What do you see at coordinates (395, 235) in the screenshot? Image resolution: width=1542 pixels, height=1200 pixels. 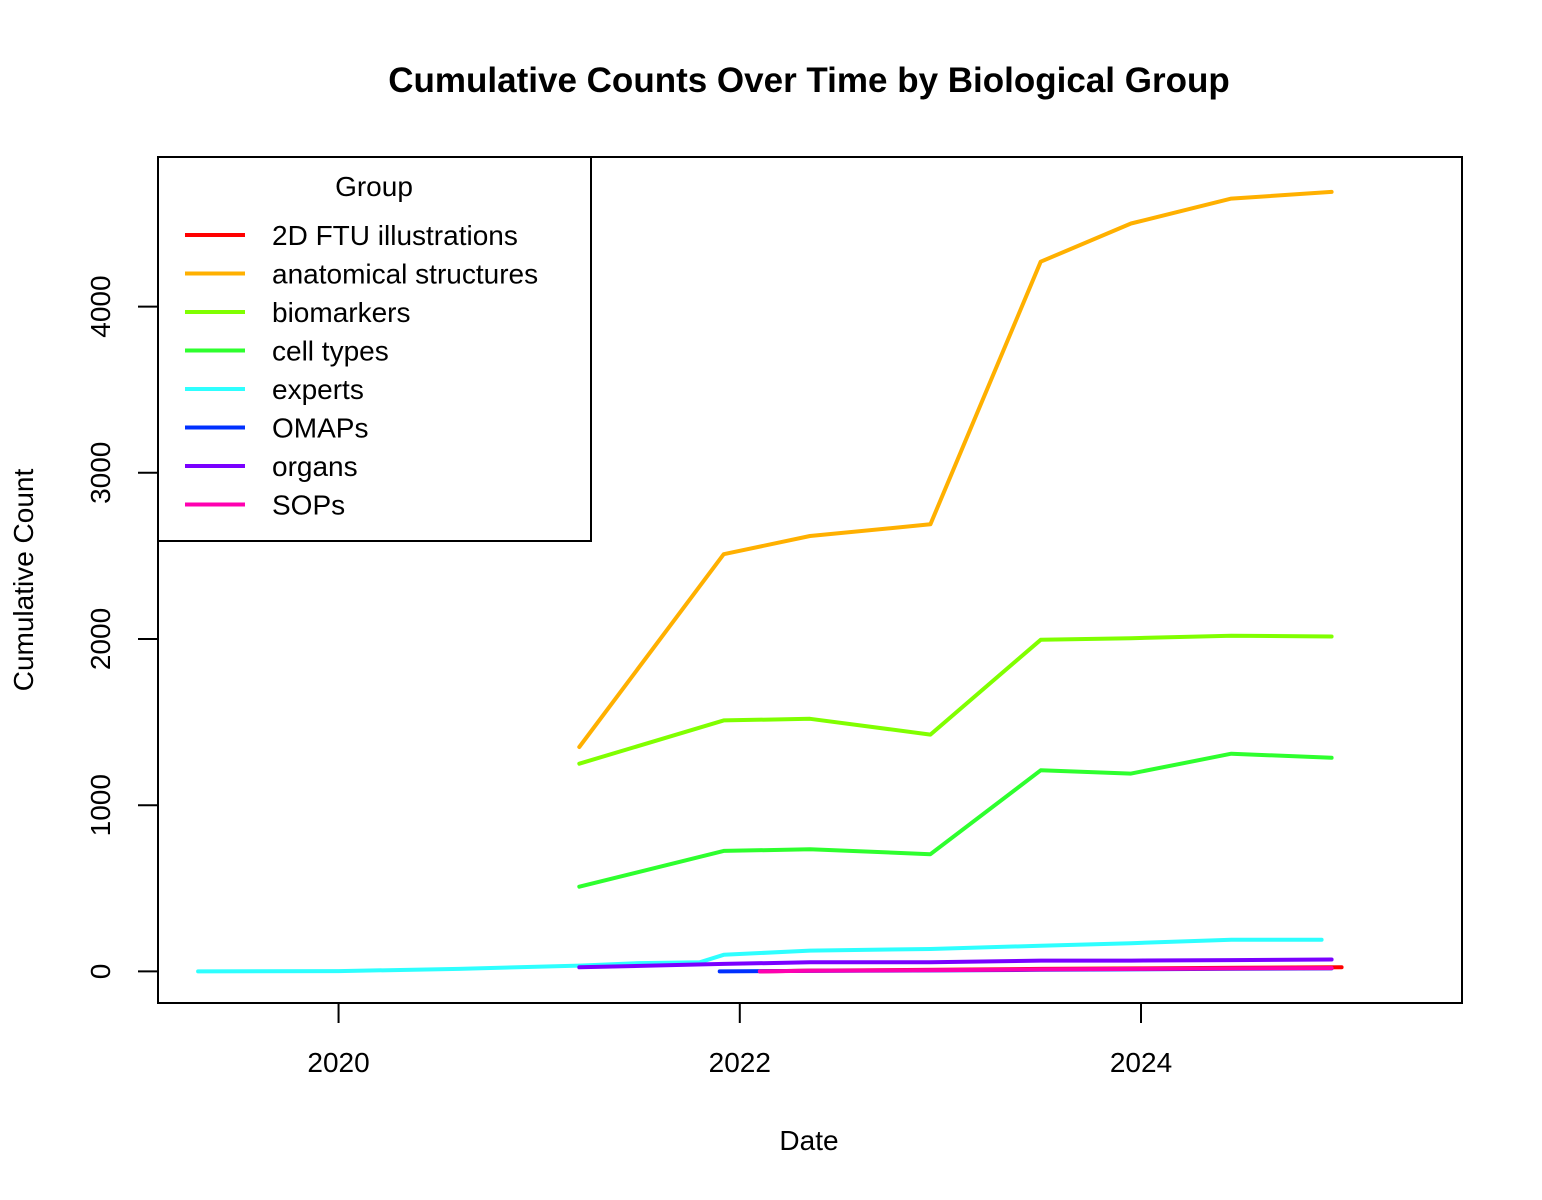 I see `legend-label-0: 2D FTU illustrations` at bounding box center [395, 235].